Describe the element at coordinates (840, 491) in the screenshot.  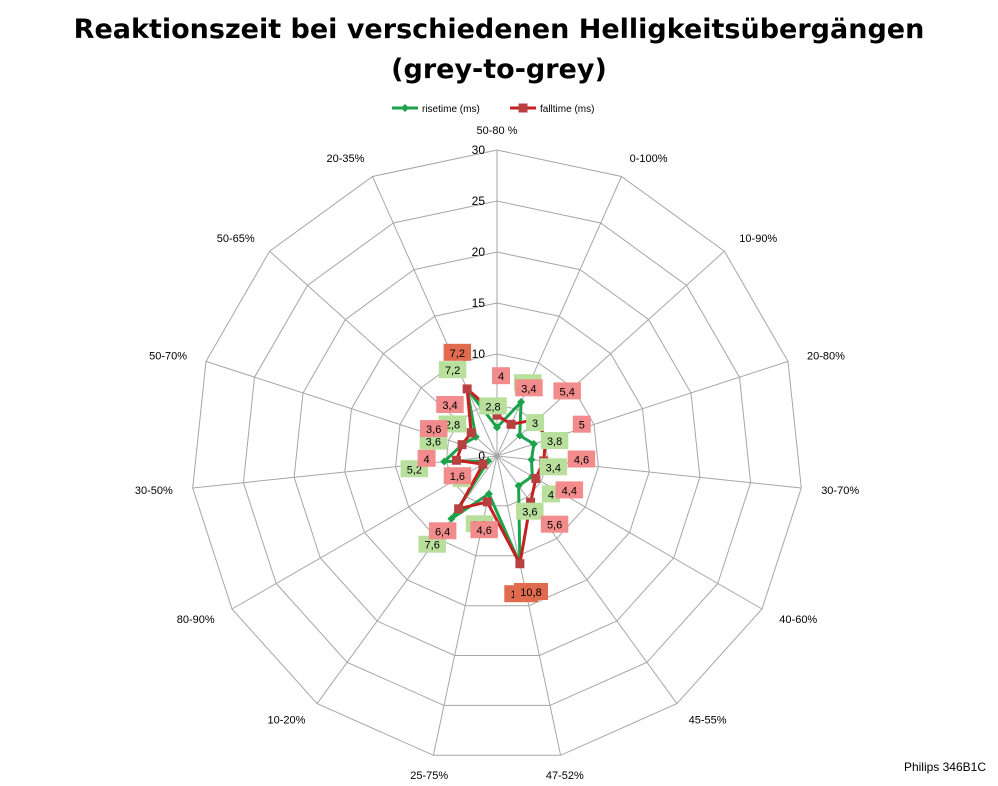
I see `category-label: 30-70%` at that location.